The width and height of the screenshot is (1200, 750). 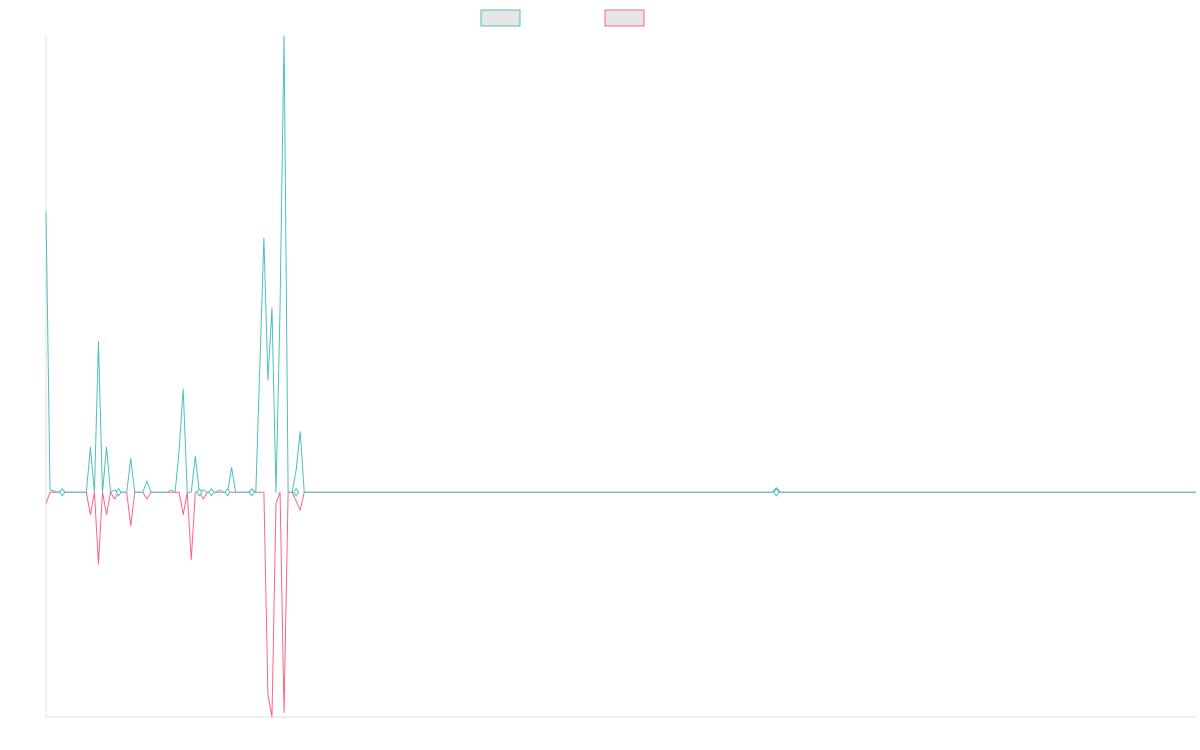 What do you see at coordinates (419, 492) in the screenshot?
I see `marker-layer` at bounding box center [419, 492].